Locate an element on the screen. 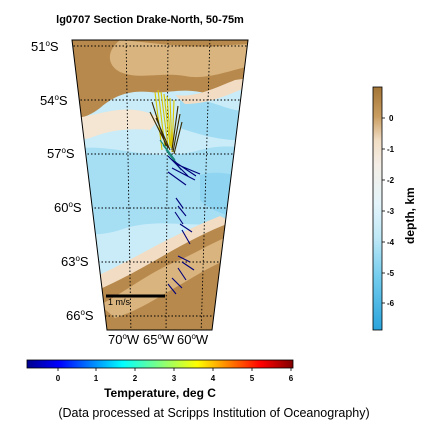 The image size is (428, 429). temperature-colorbar-gradient is located at coordinates (160, 364).